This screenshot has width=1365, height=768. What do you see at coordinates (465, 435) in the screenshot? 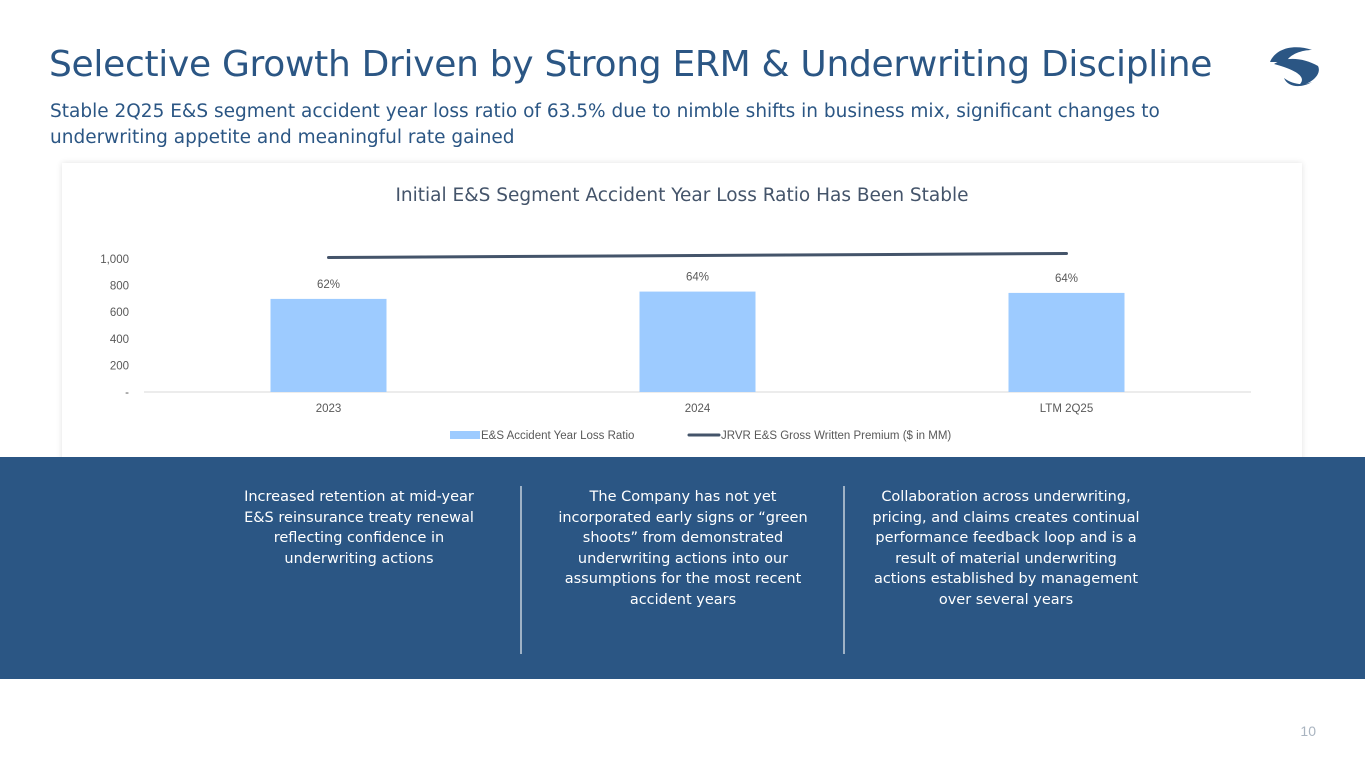
I see `legend-swatch-bar` at bounding box center [465, 435].